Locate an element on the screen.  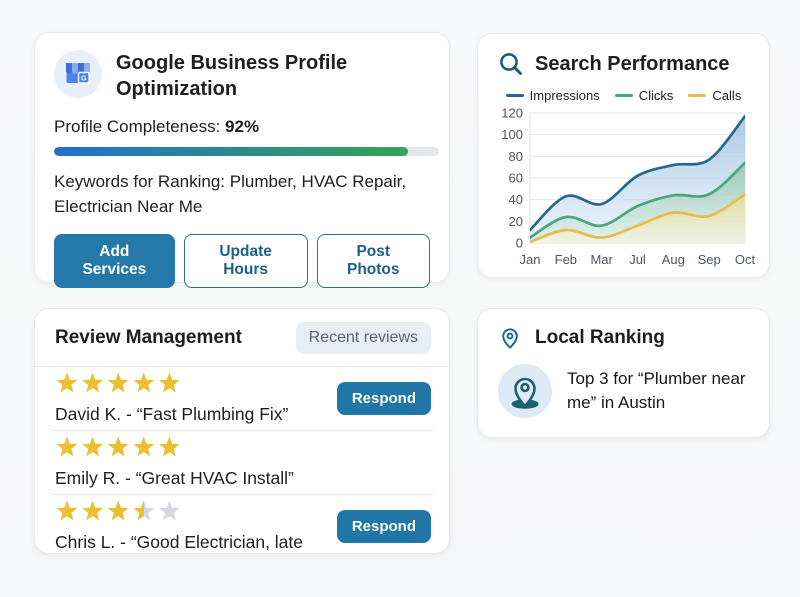
clicks-legend-dash is located at coordinates (623, 95).